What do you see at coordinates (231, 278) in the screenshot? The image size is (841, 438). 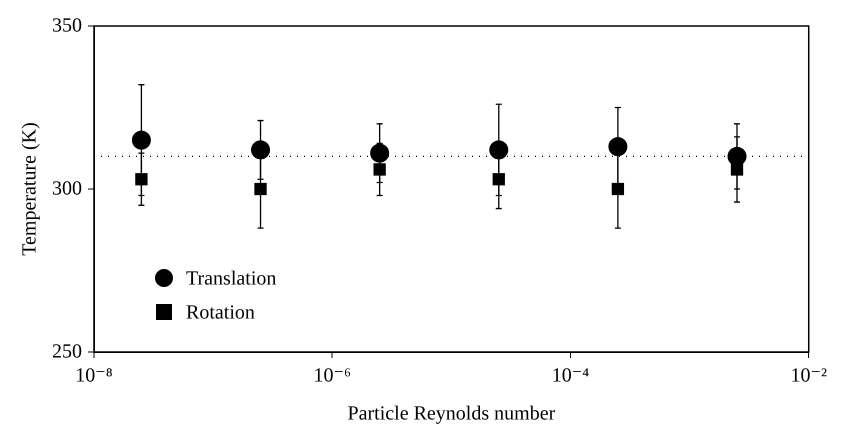 I see `legend-label: Translation` at bounding box center [231, 278].